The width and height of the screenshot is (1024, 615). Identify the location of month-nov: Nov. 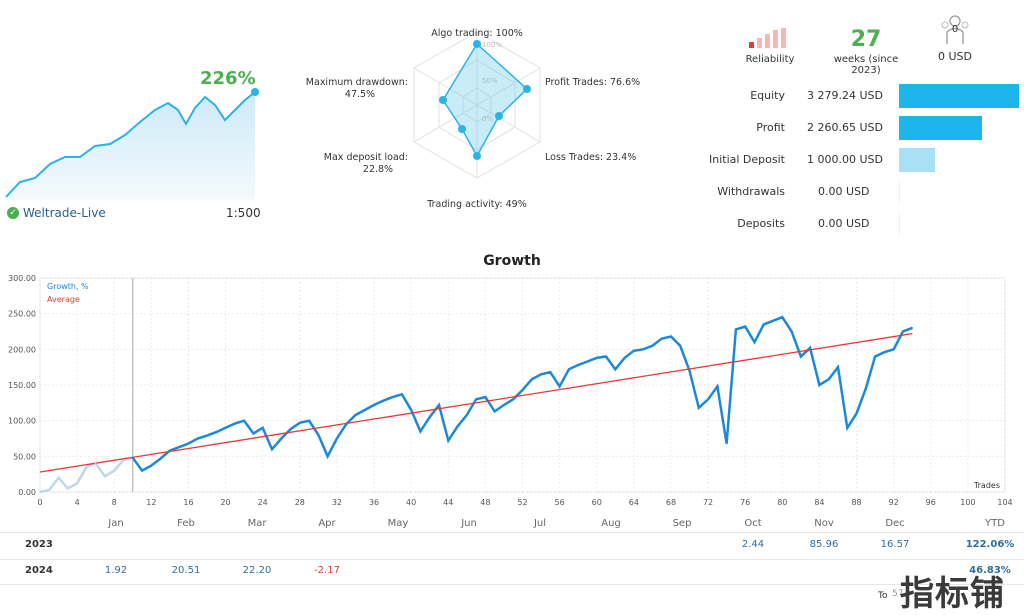
(824, 523).